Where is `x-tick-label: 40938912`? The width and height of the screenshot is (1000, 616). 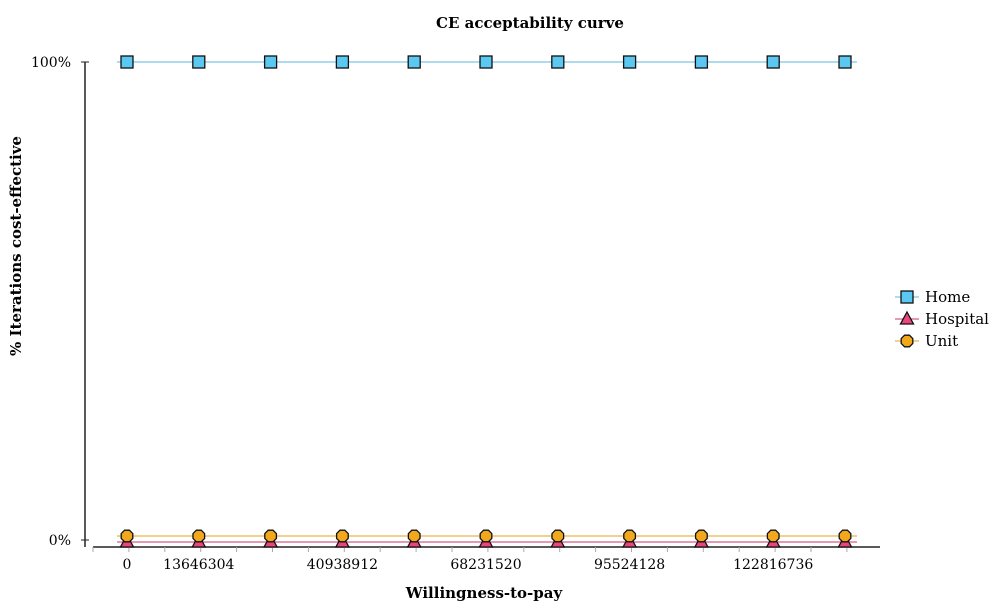
x-tick-label: 40938912 is located at coordinates (342, 565).